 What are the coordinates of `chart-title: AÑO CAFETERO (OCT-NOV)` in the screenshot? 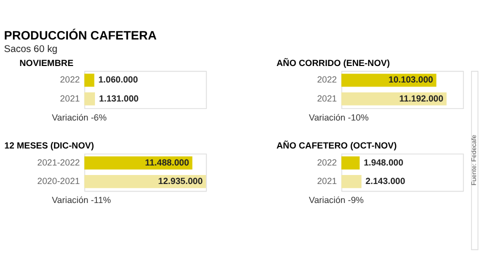 It's located at (336, 145).